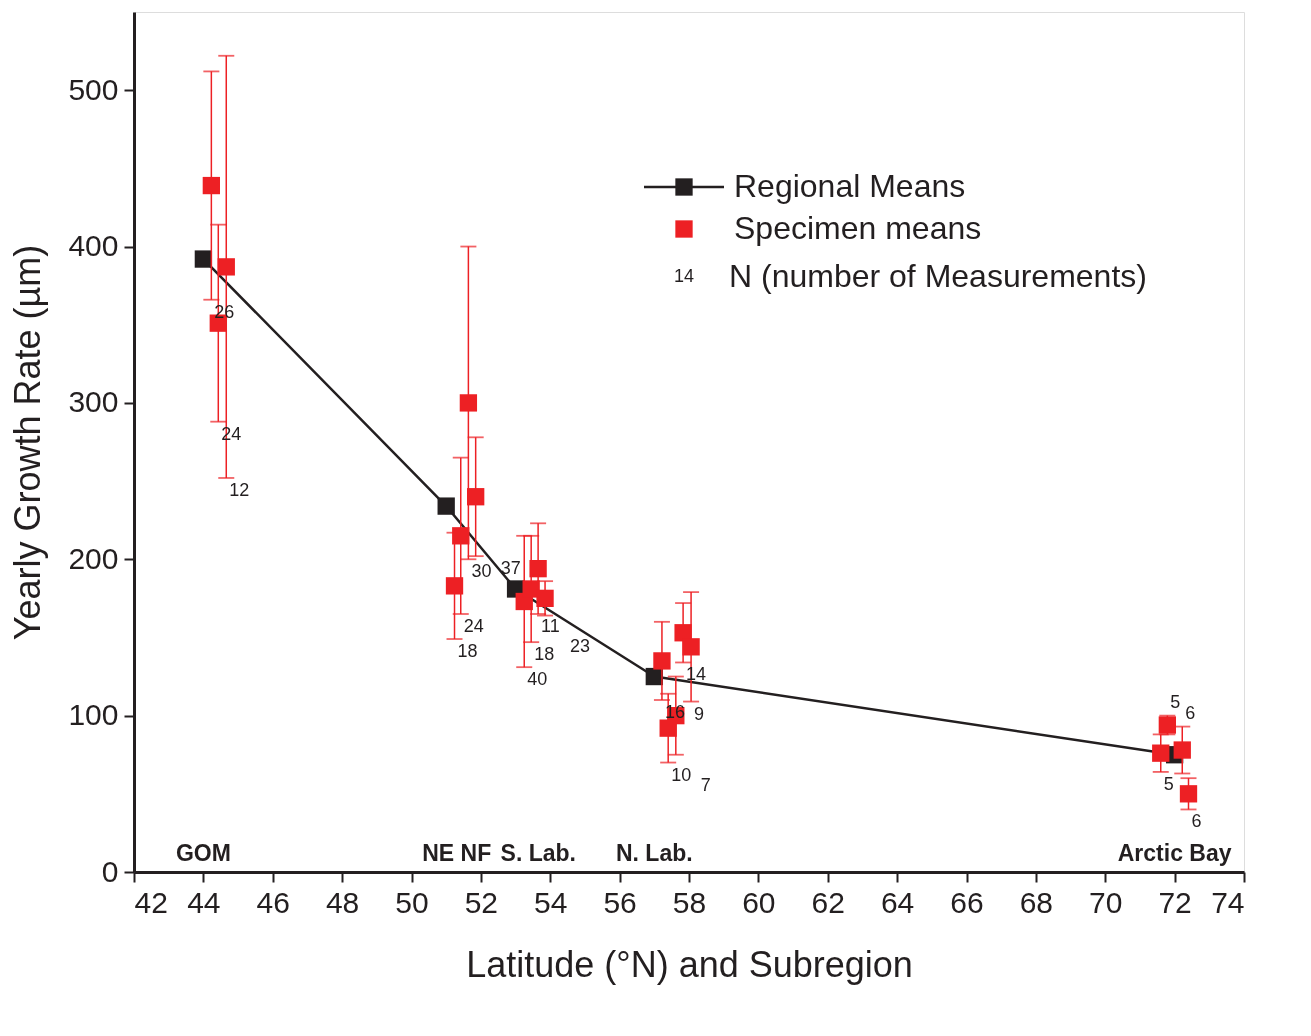 This screenshot has width=1311, height=1036. Describe the element at coordinates (93, 246) in the screenshot. I see `y-tick-label: 400` at that location.